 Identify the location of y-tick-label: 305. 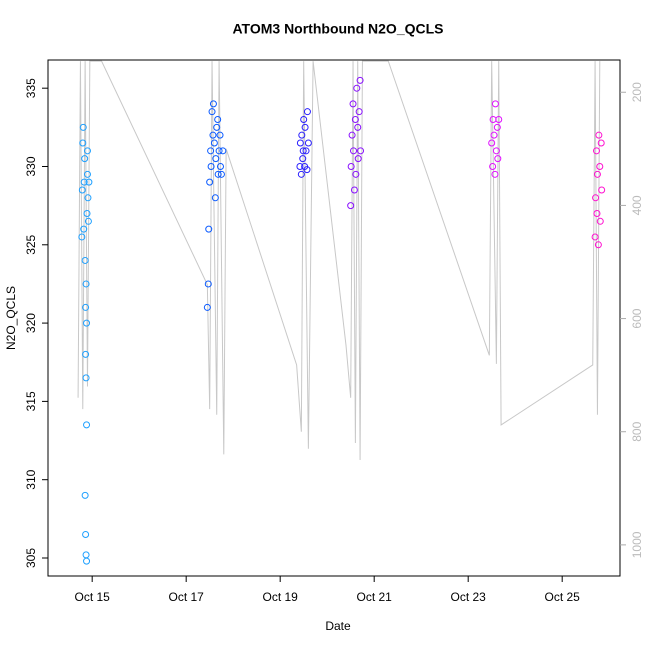
(31, 558).